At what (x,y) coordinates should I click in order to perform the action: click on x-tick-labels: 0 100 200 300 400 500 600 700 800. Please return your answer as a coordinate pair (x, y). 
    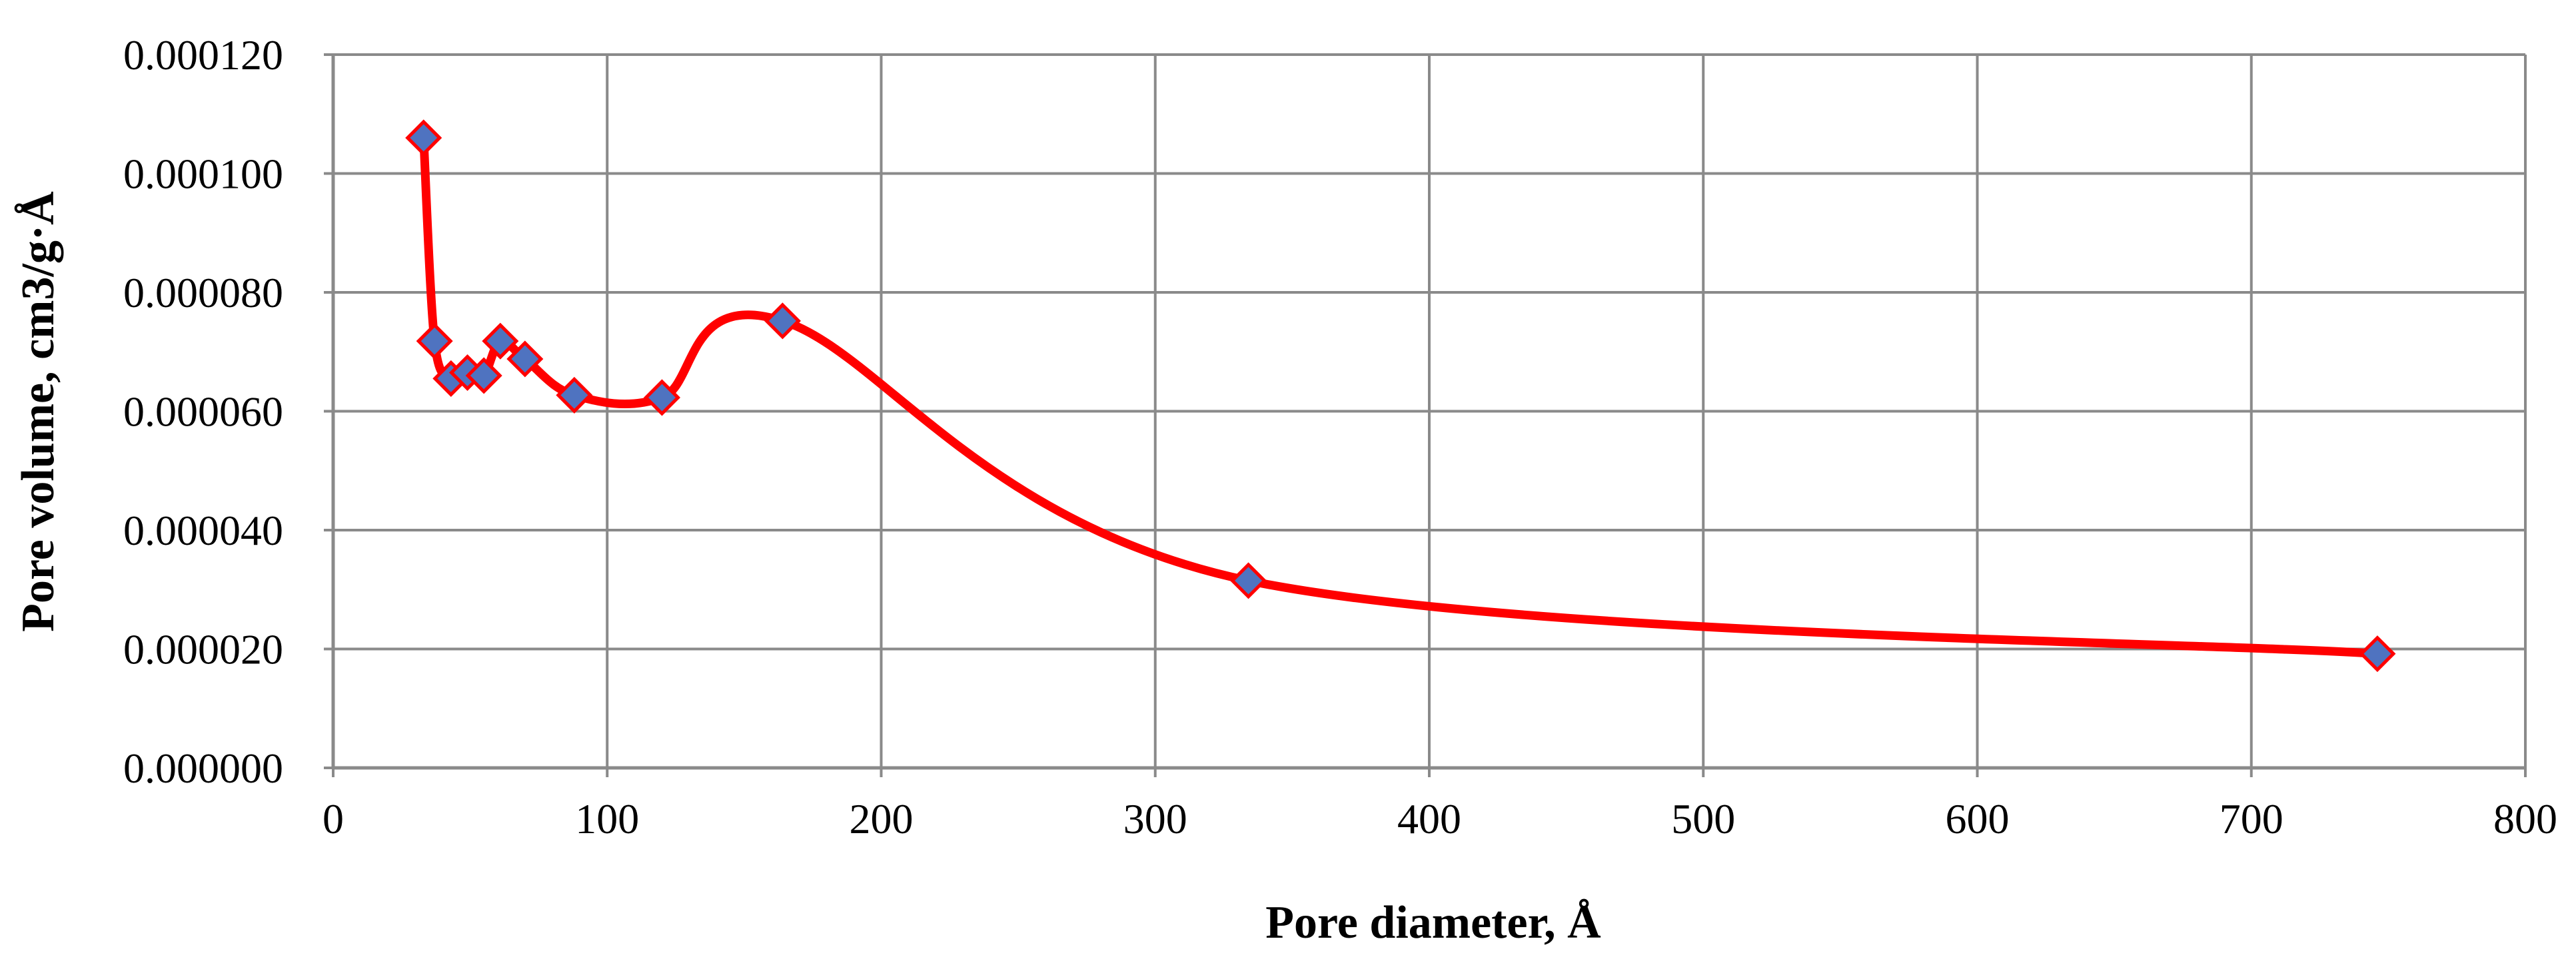
    Looking at the image, I should click on (1439, 818).